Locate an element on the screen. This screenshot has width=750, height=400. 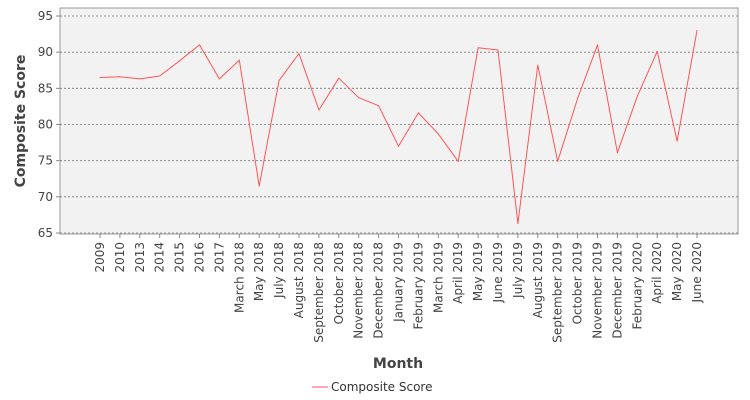
x-tick-label: June 2019 is located at coordinates (498, 273).